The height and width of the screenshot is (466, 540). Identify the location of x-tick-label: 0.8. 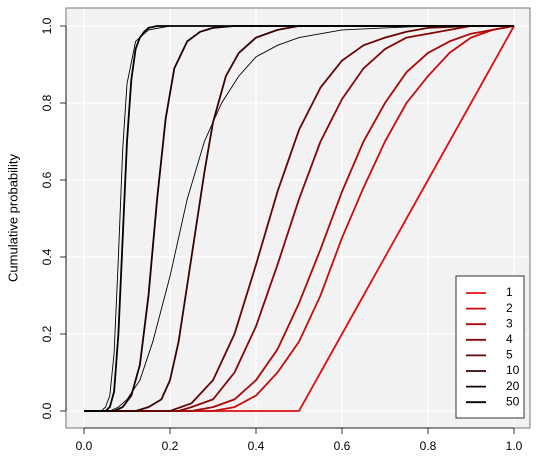
(428, 446).